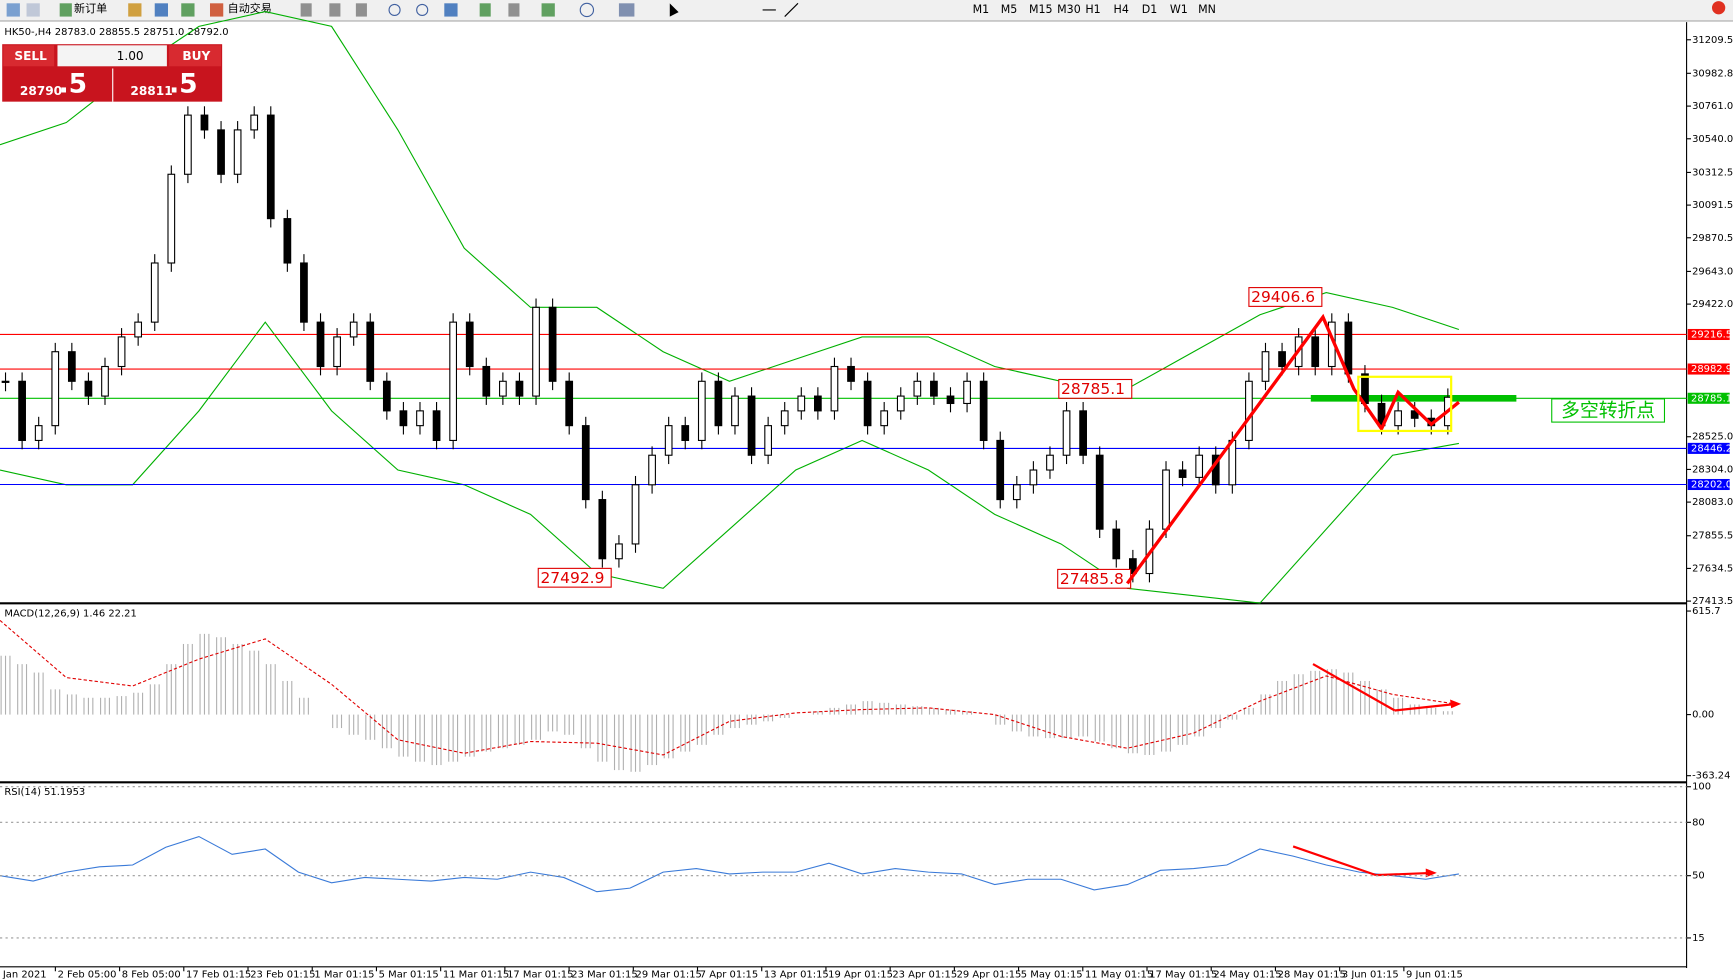 This screenshot has height=979, width=1733. What do you see at coordinates (183, 84) in the screenshot?
I see `buy-pips: .5` at bounding box center [183, 84].